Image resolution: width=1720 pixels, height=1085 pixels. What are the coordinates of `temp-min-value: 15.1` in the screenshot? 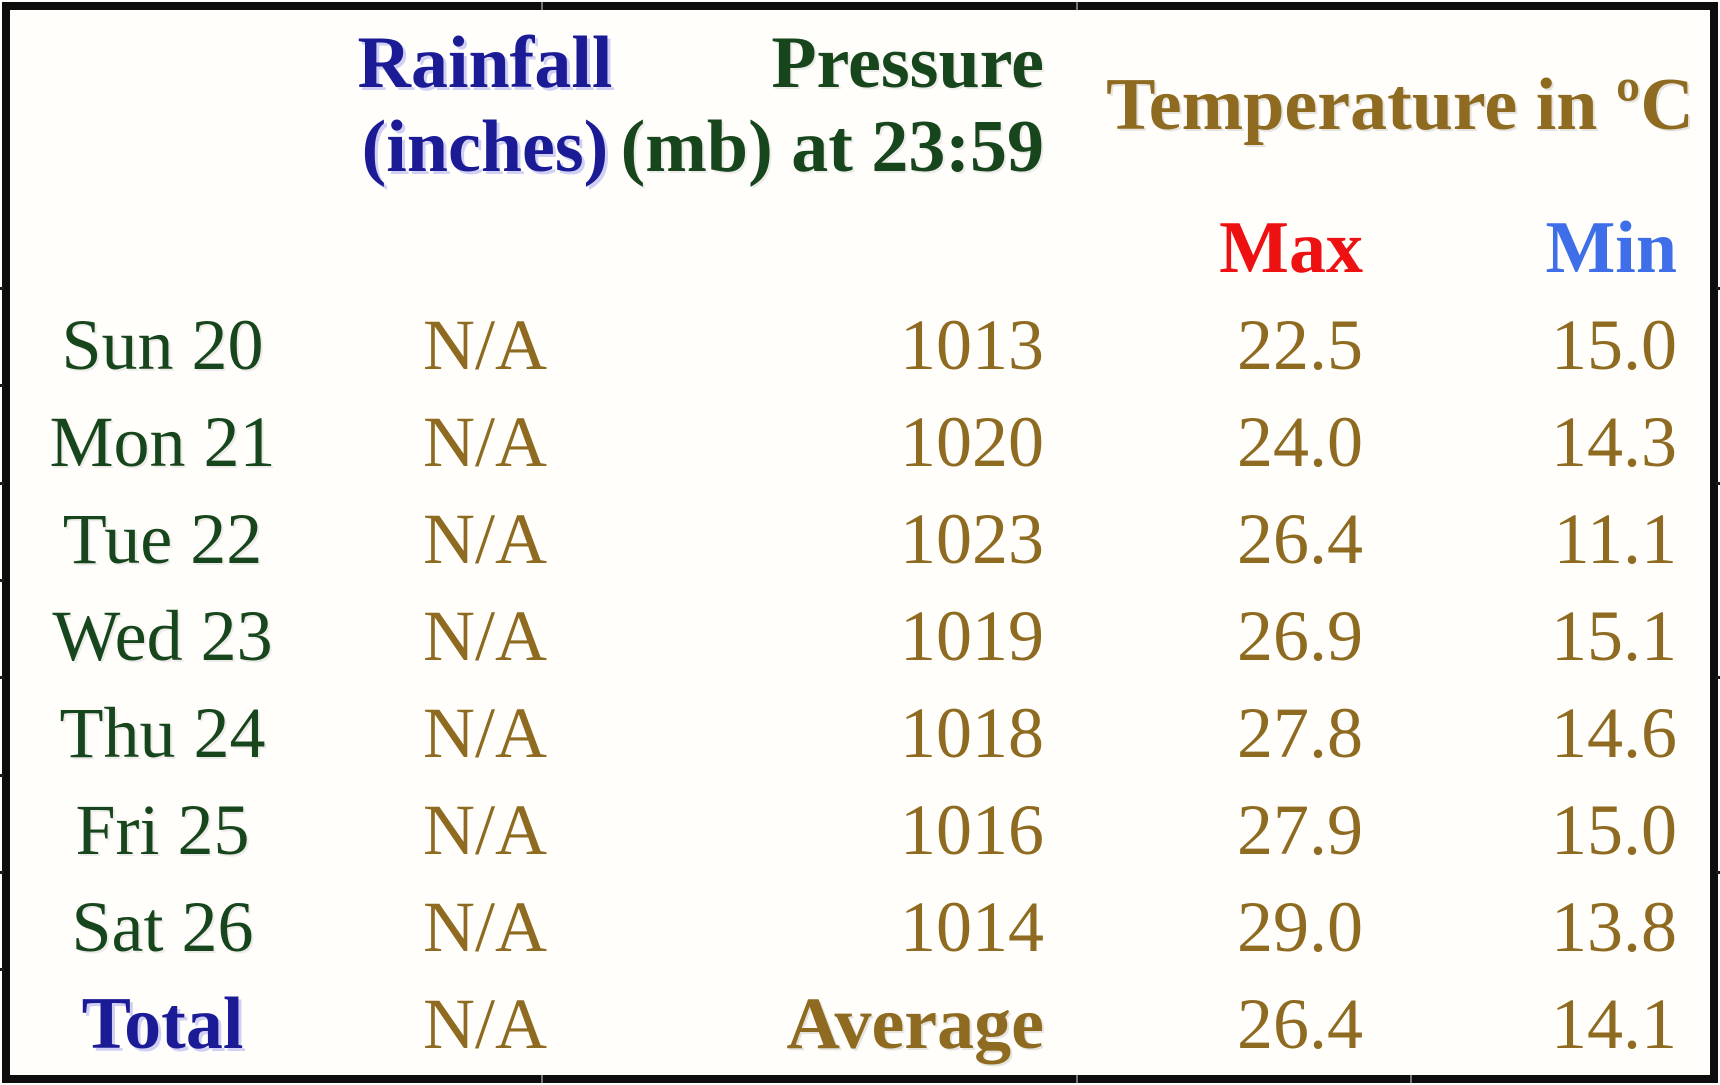 It's located at (1614, 636).